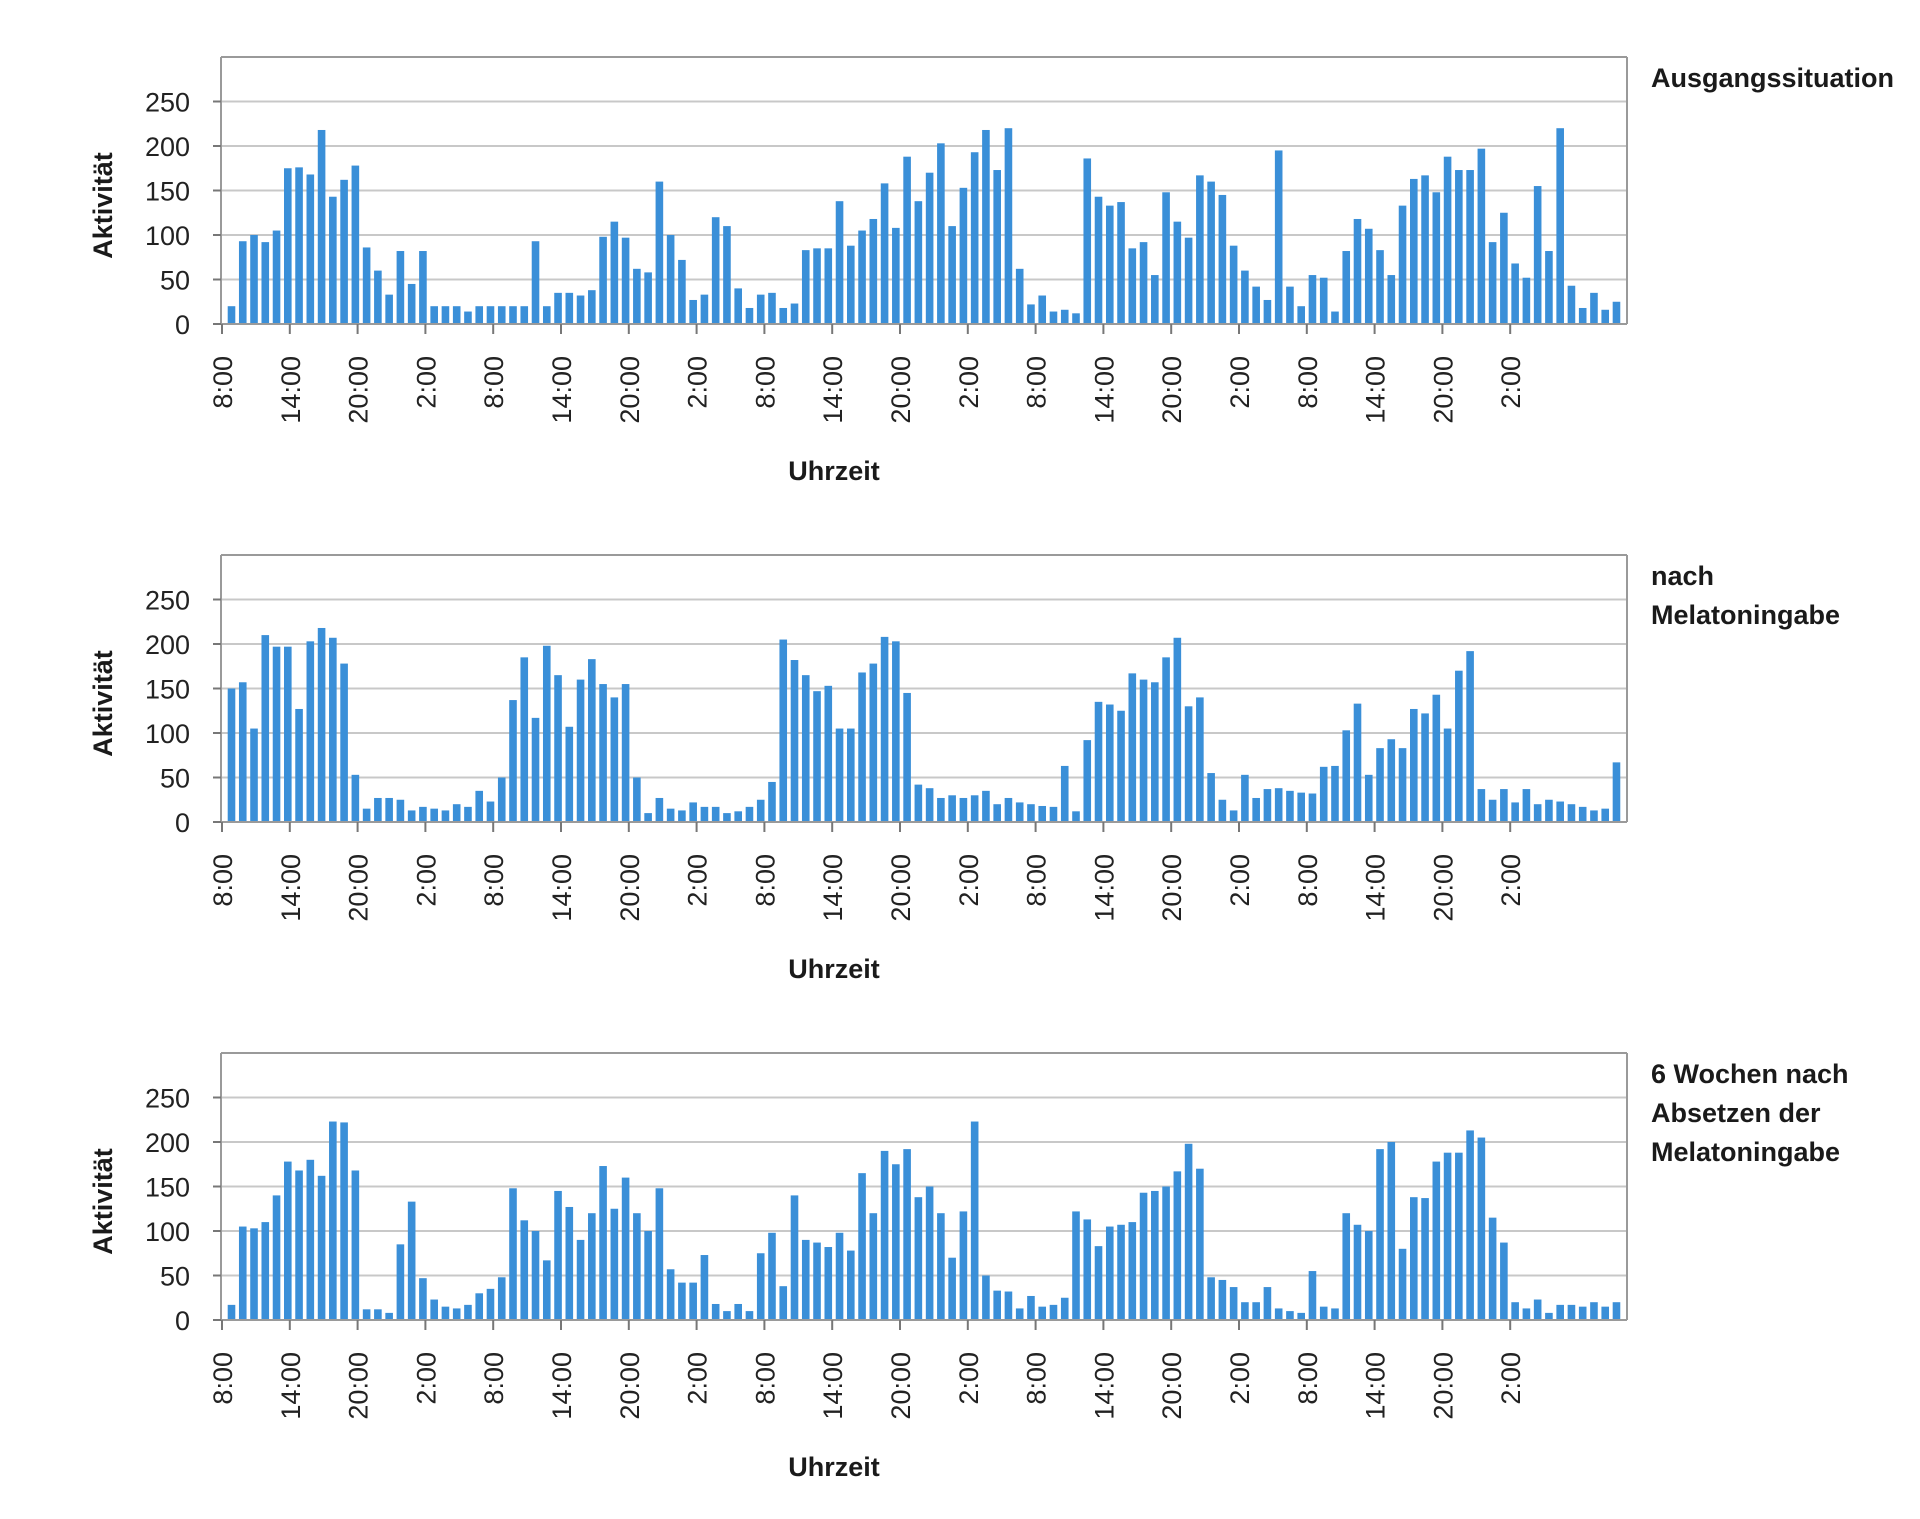 Image resolution: width=1920 pixels, height=1519 pixels. What do you see at coordinates (103, 1201) in the screenshot?
I see `y-axis-title: Aktivität` at bounding box center [103, 1201].